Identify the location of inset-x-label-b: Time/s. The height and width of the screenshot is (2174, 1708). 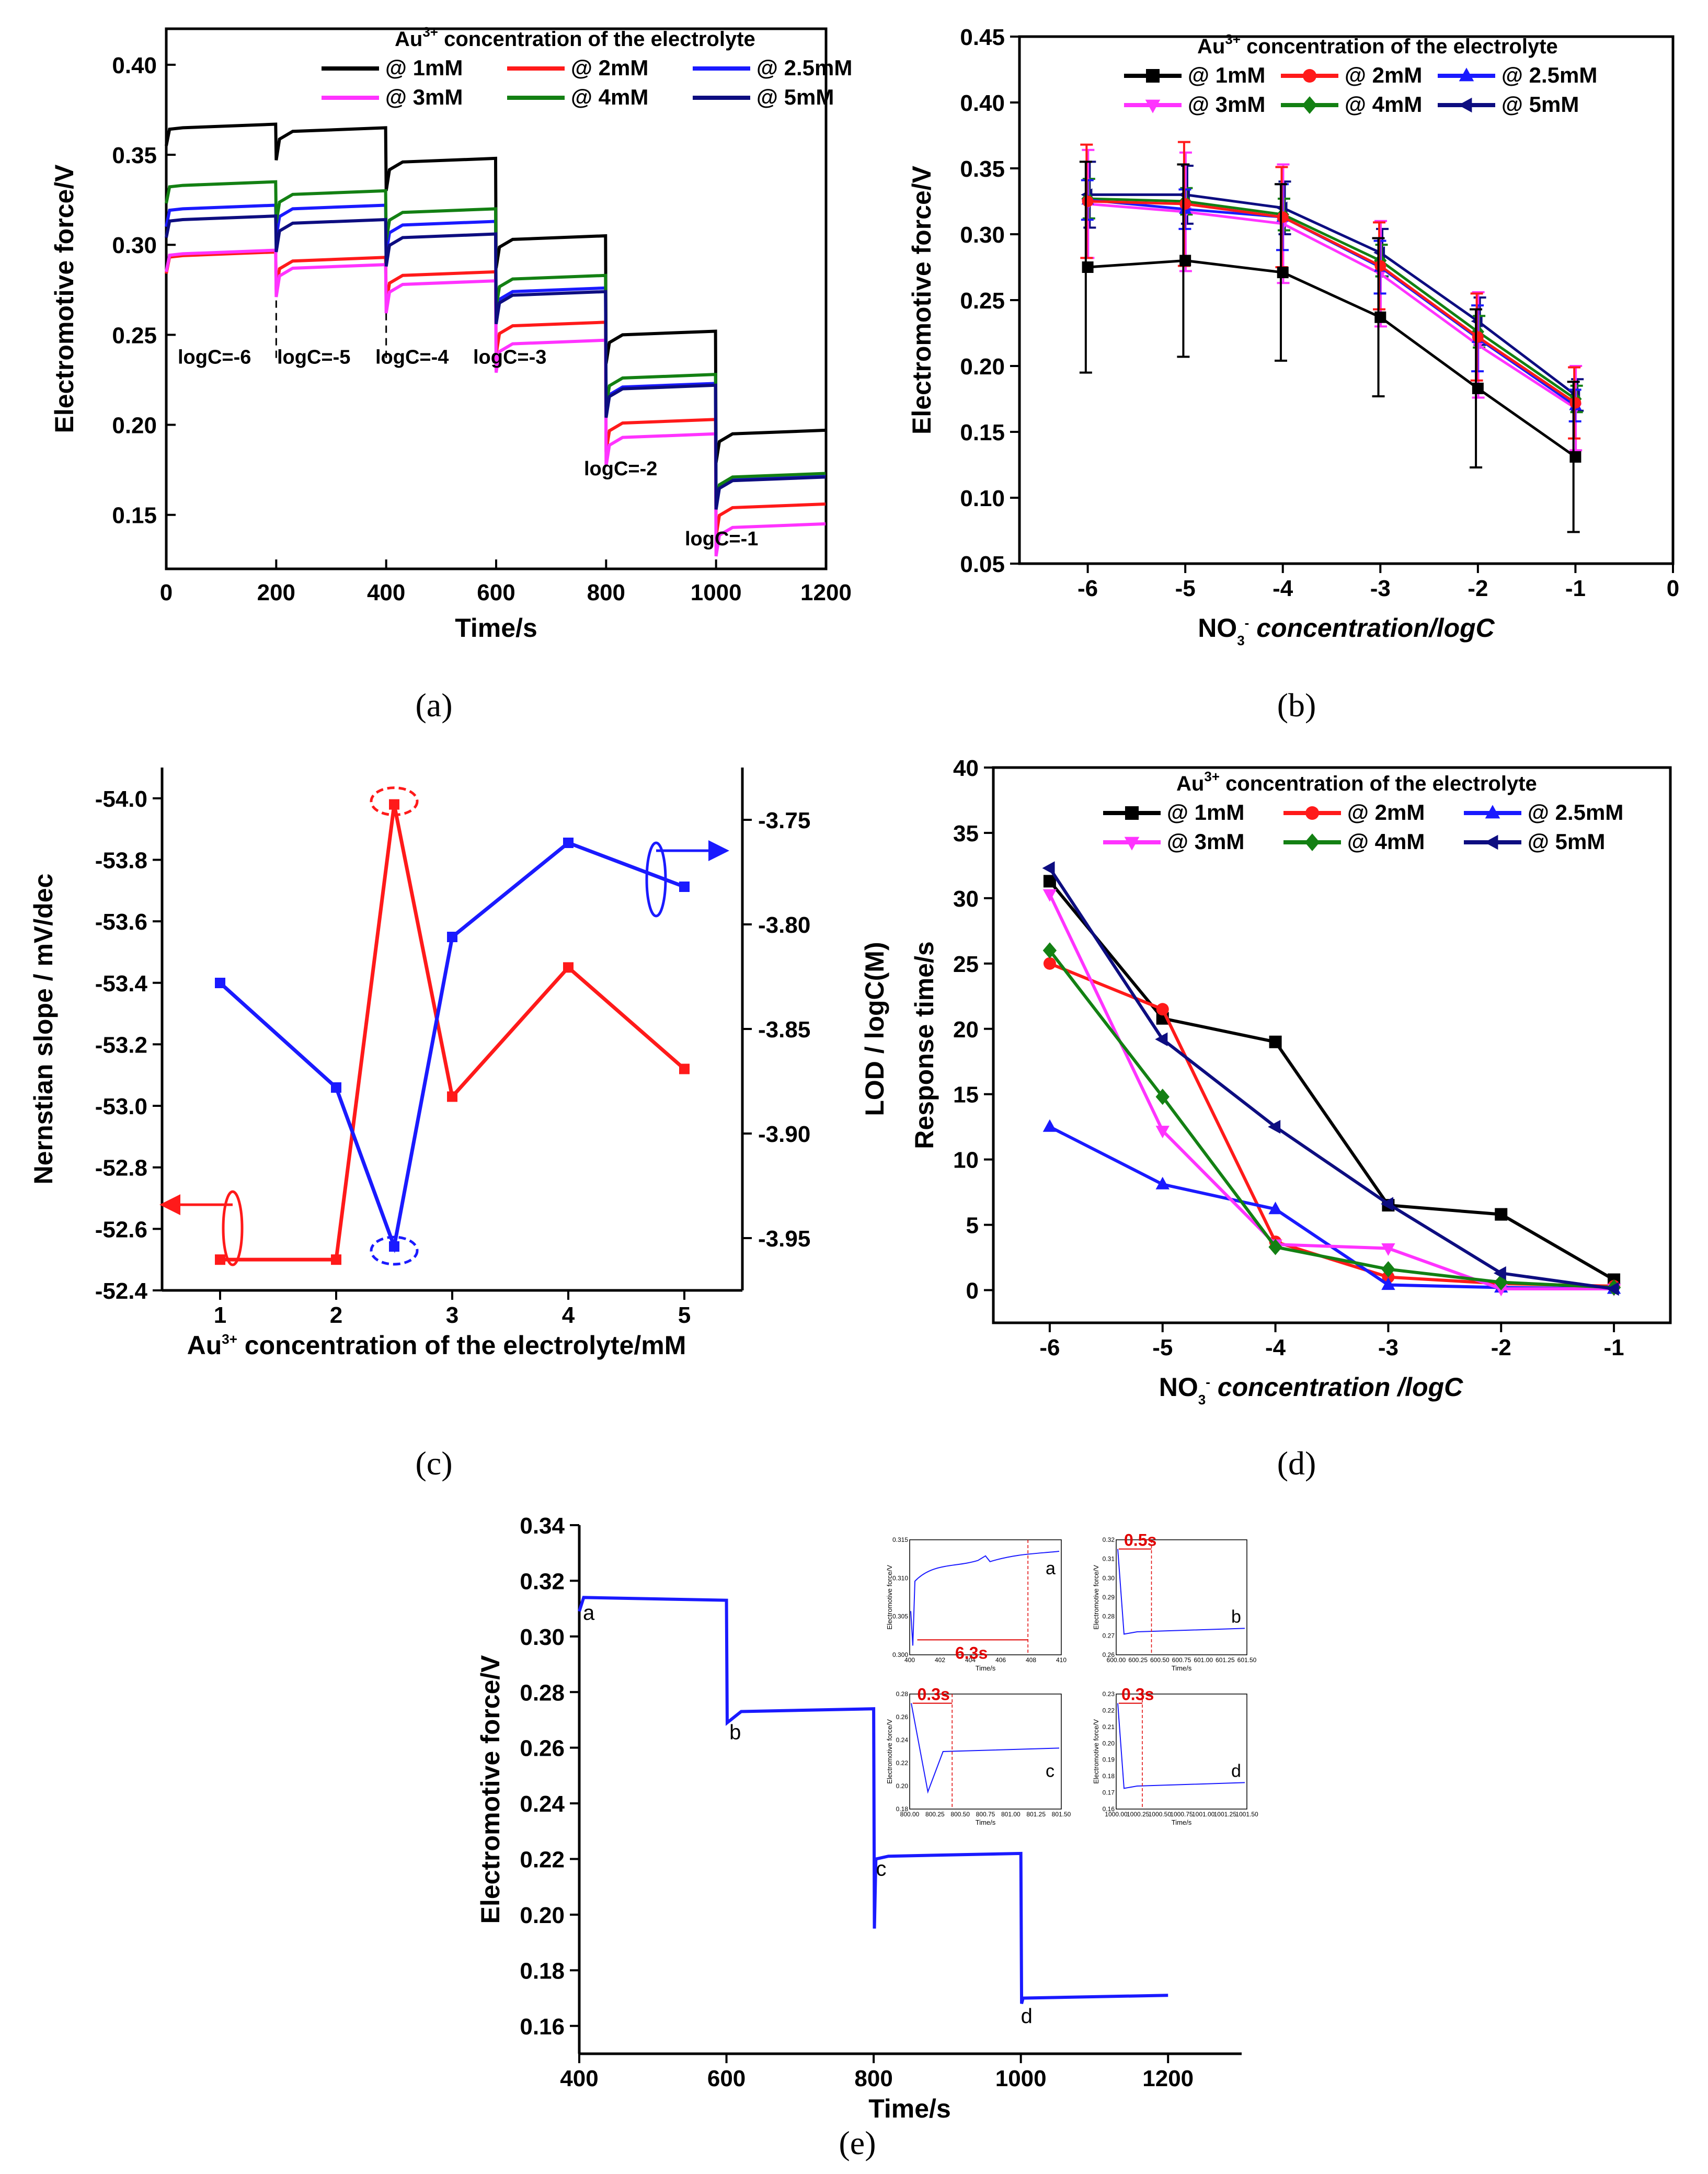
(1182, 1668).